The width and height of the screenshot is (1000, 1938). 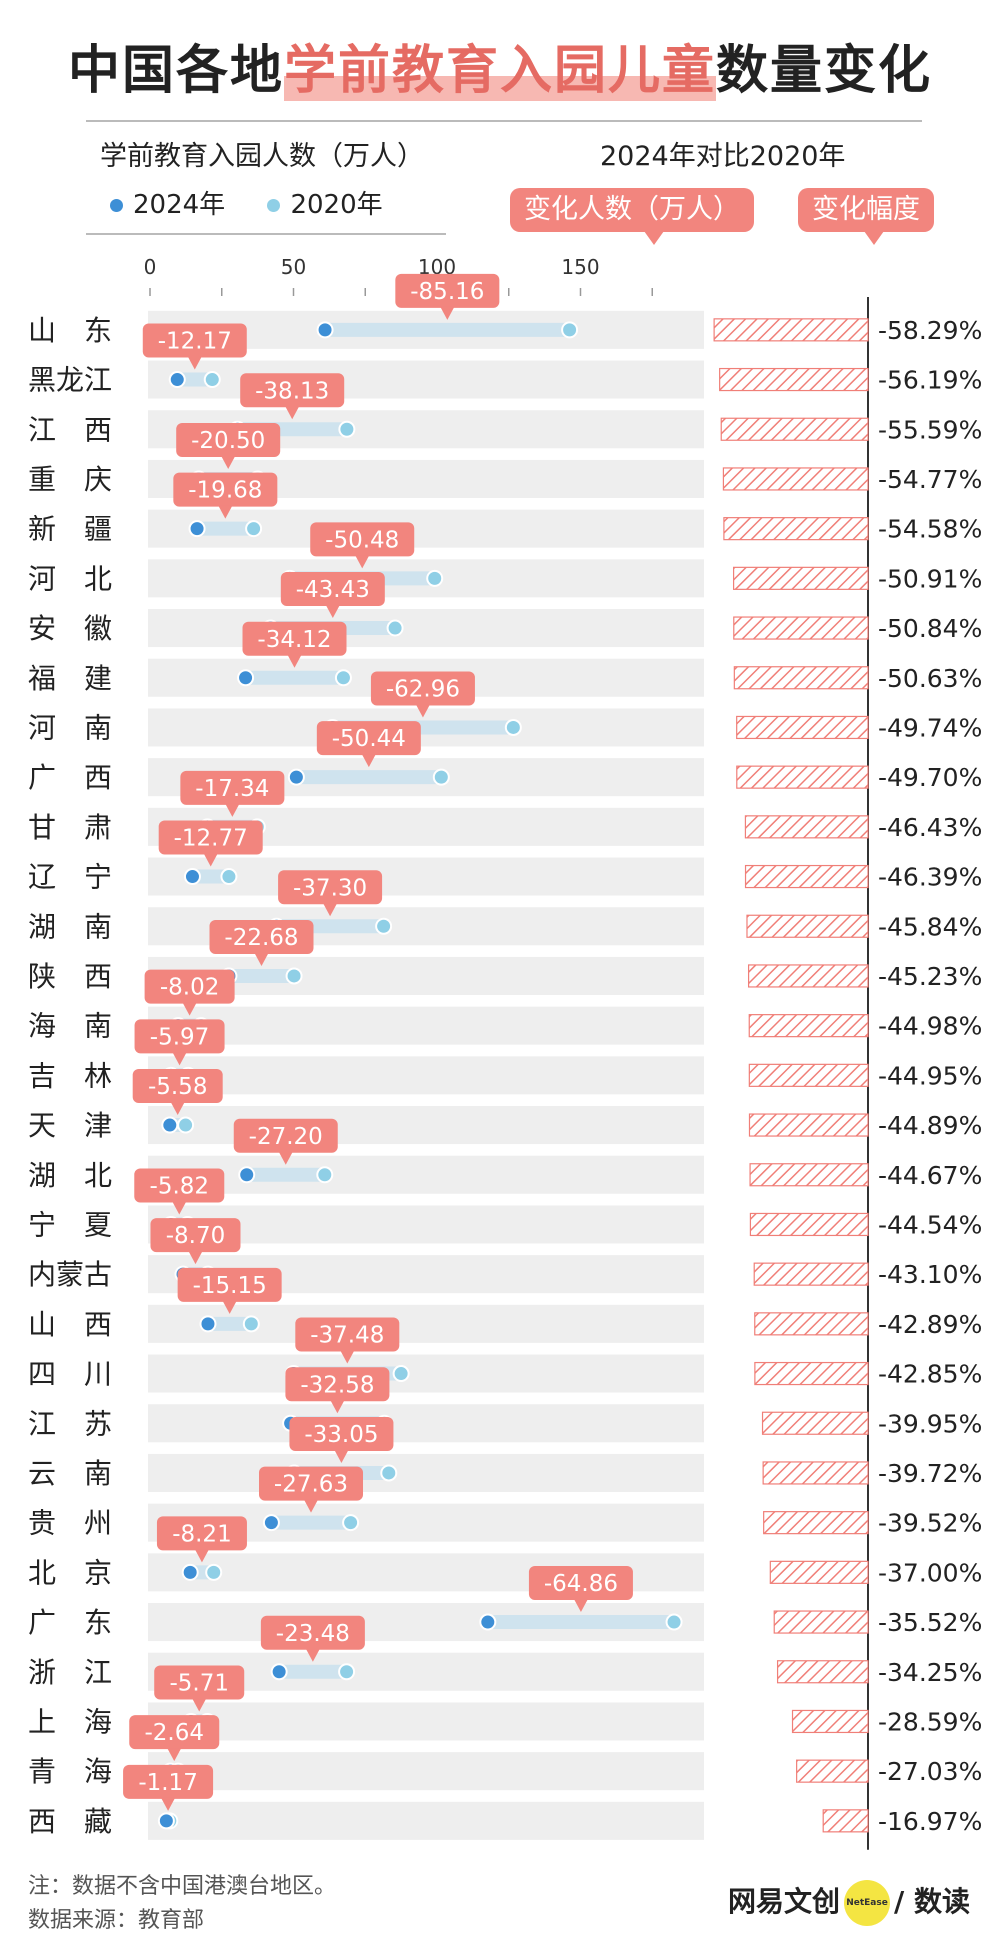 What do you see at coordinates (505, 510) in the screenshot?
I see `region-row: 新 疆 -19.68 -54.58%` at bounding box center [505, 510].